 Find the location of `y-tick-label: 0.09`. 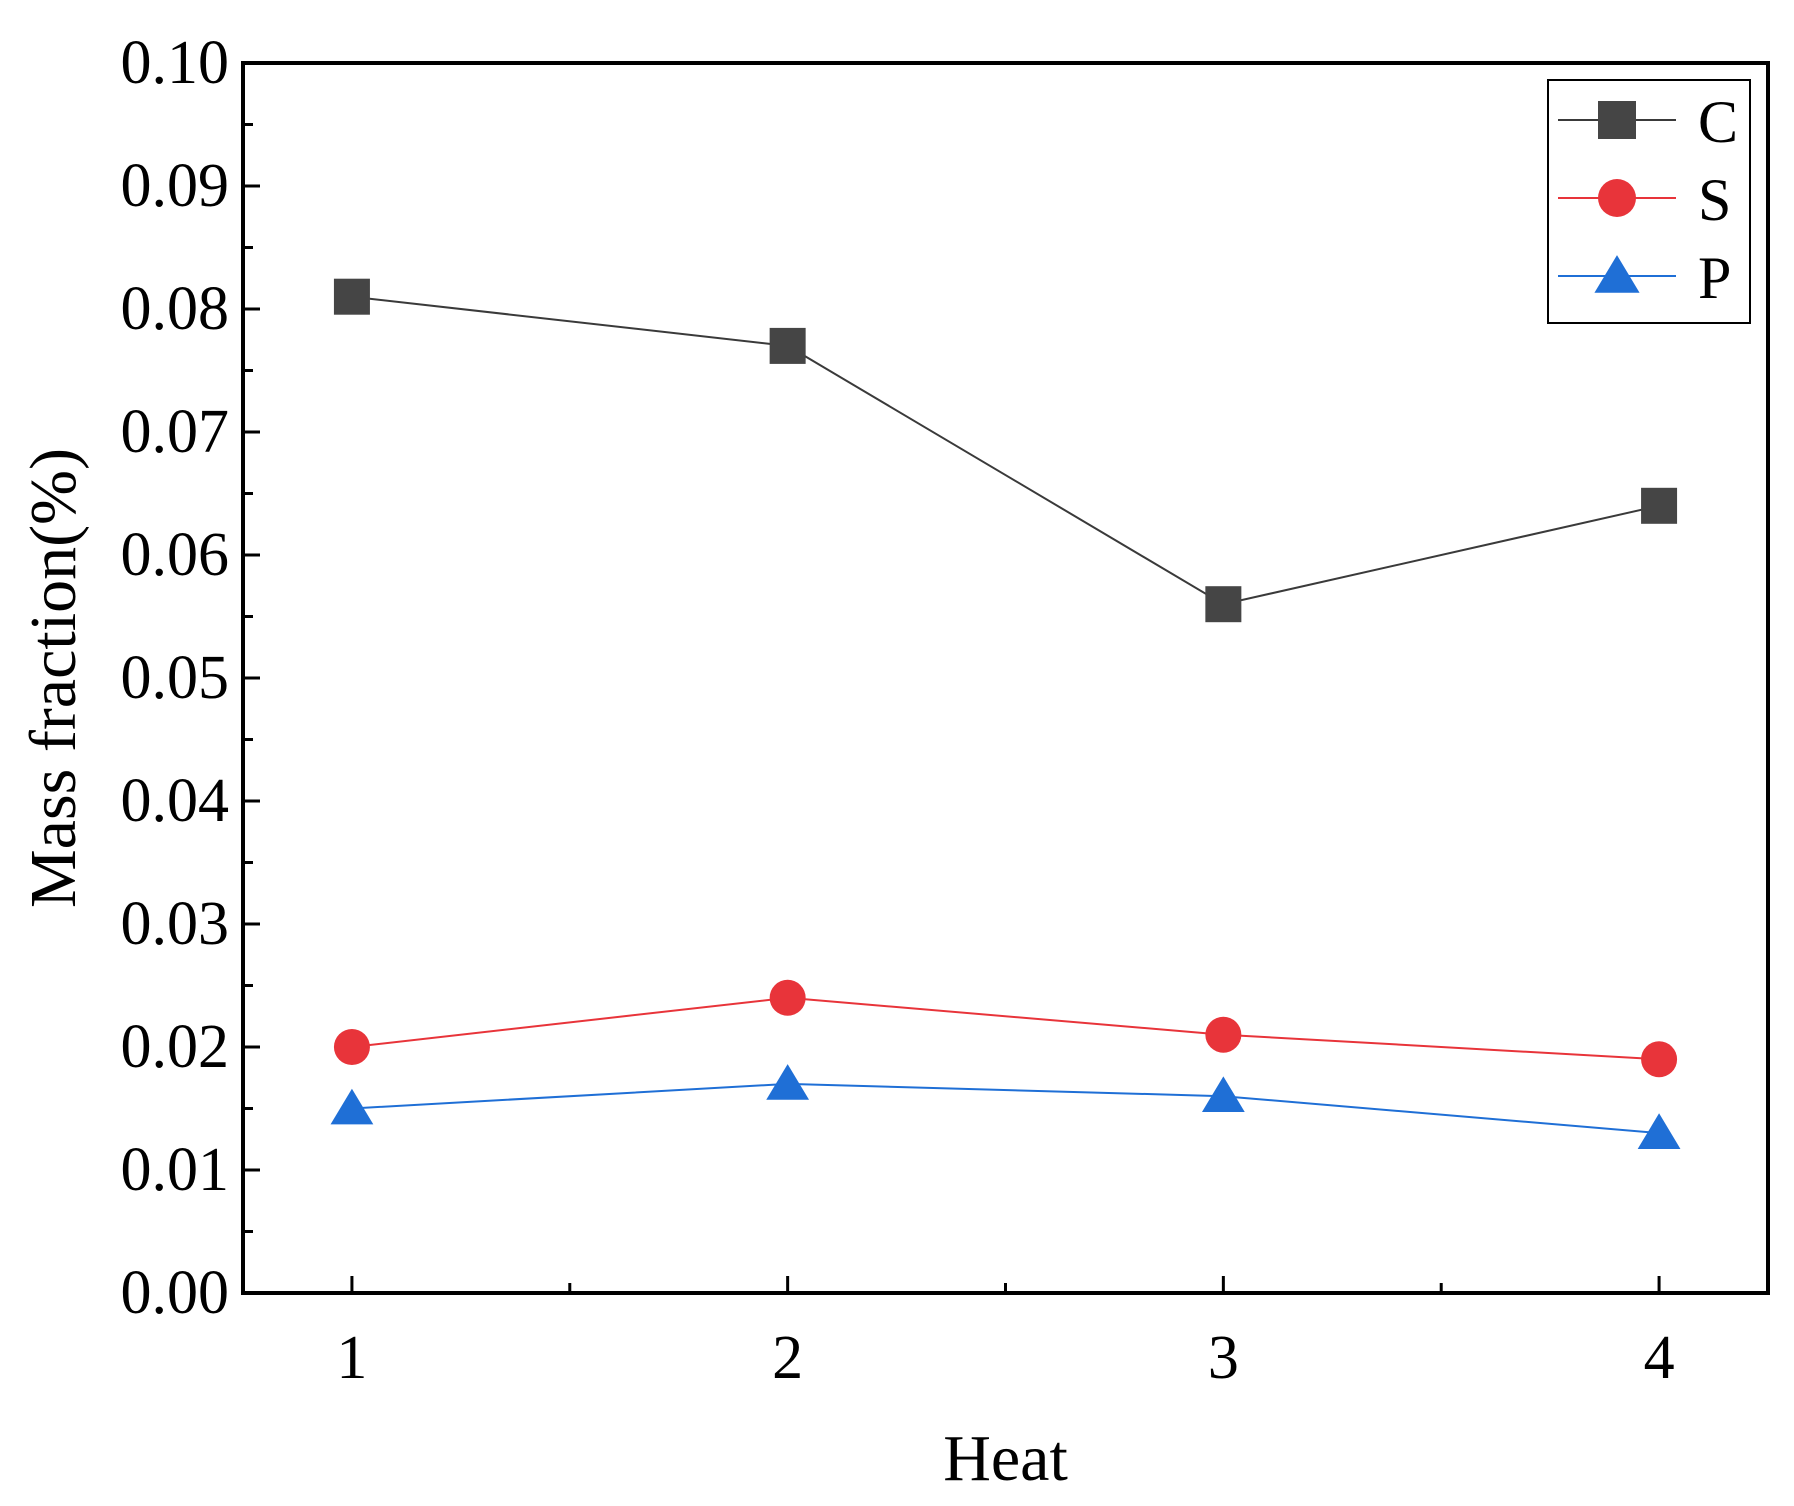

y-tick-label: 0.09 is located at coordinates (175, 186).